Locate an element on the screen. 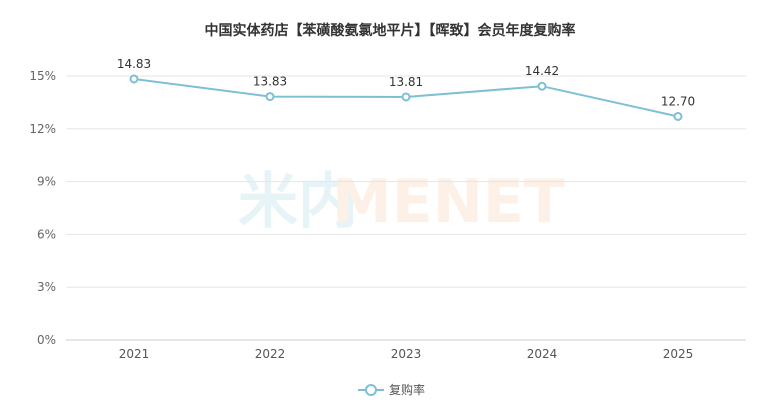  data-label: 13.81 is located at coordinates (406, 82).